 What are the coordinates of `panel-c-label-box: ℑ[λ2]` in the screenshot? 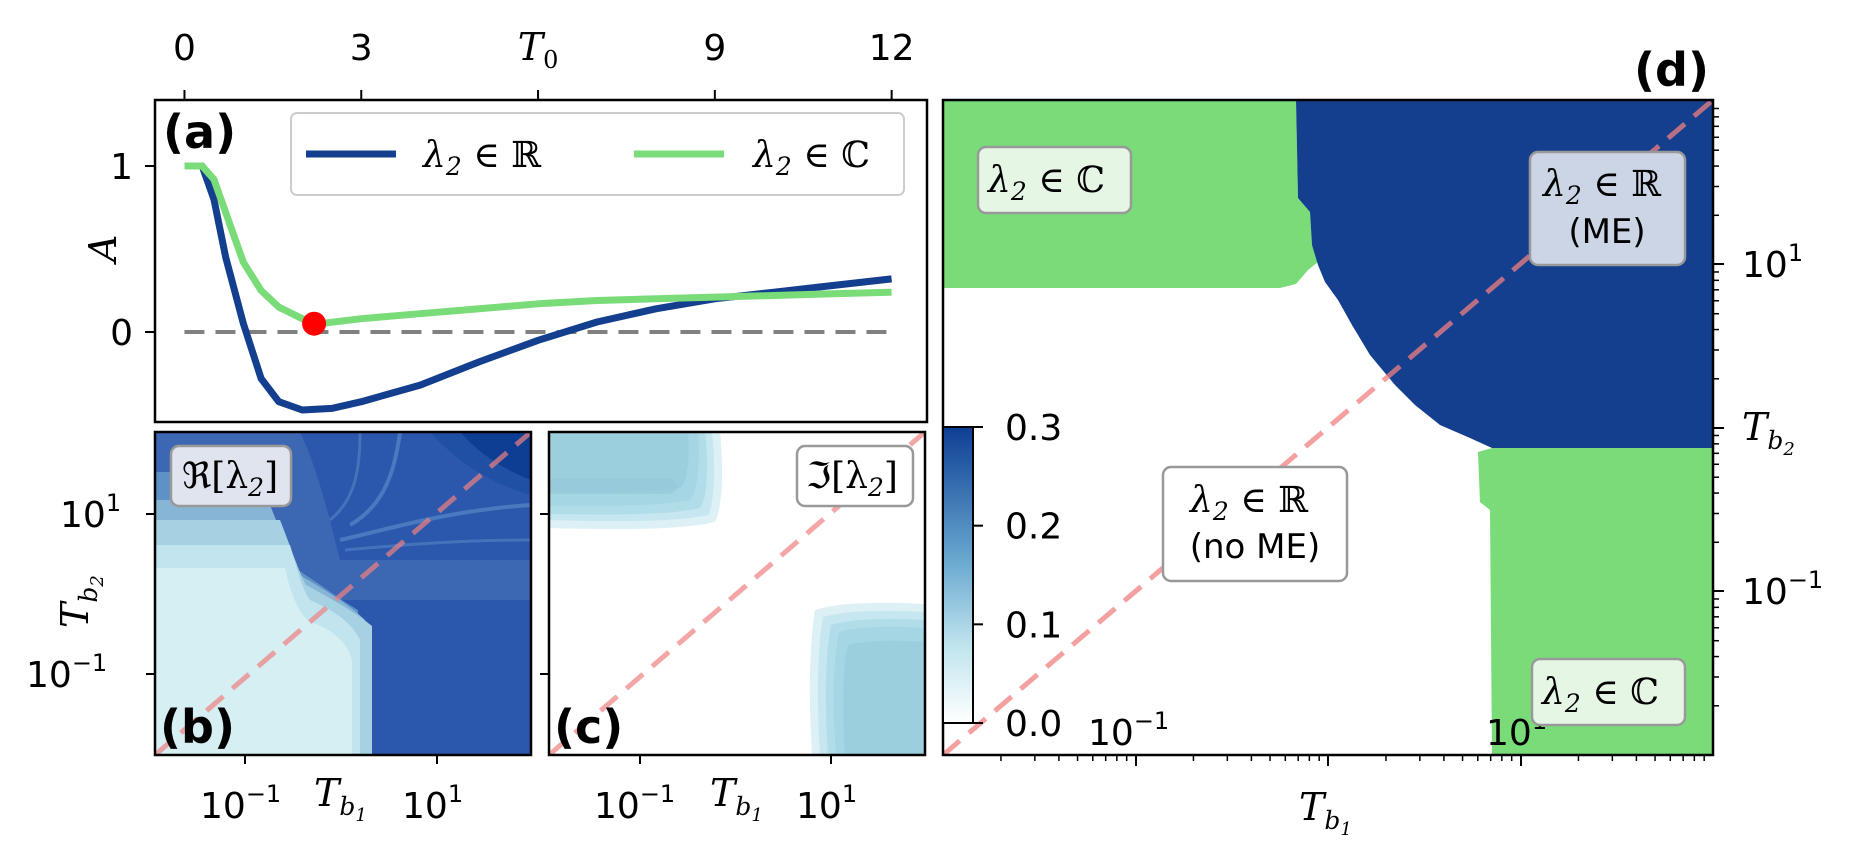 It's located at (855, 476).